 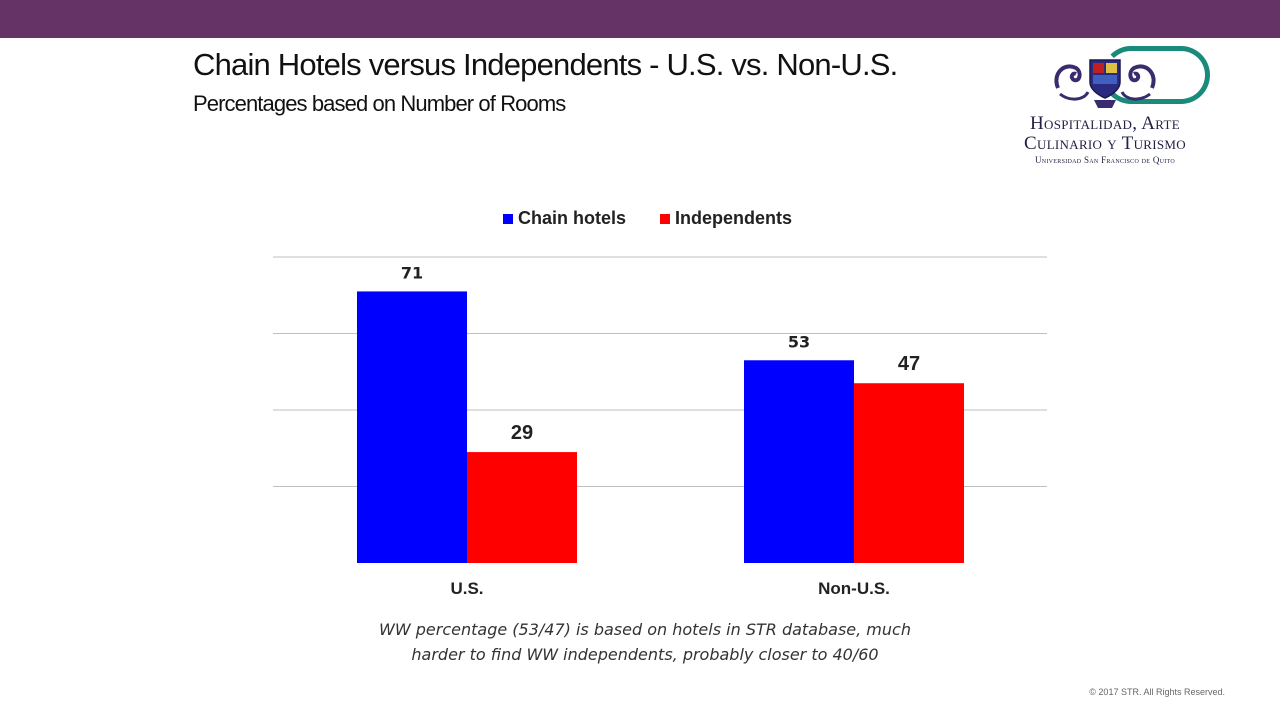 What do you see at coordinates (522, 433) in the screenshot?
I see `data-label: 29` at bounding box center [522, 433].